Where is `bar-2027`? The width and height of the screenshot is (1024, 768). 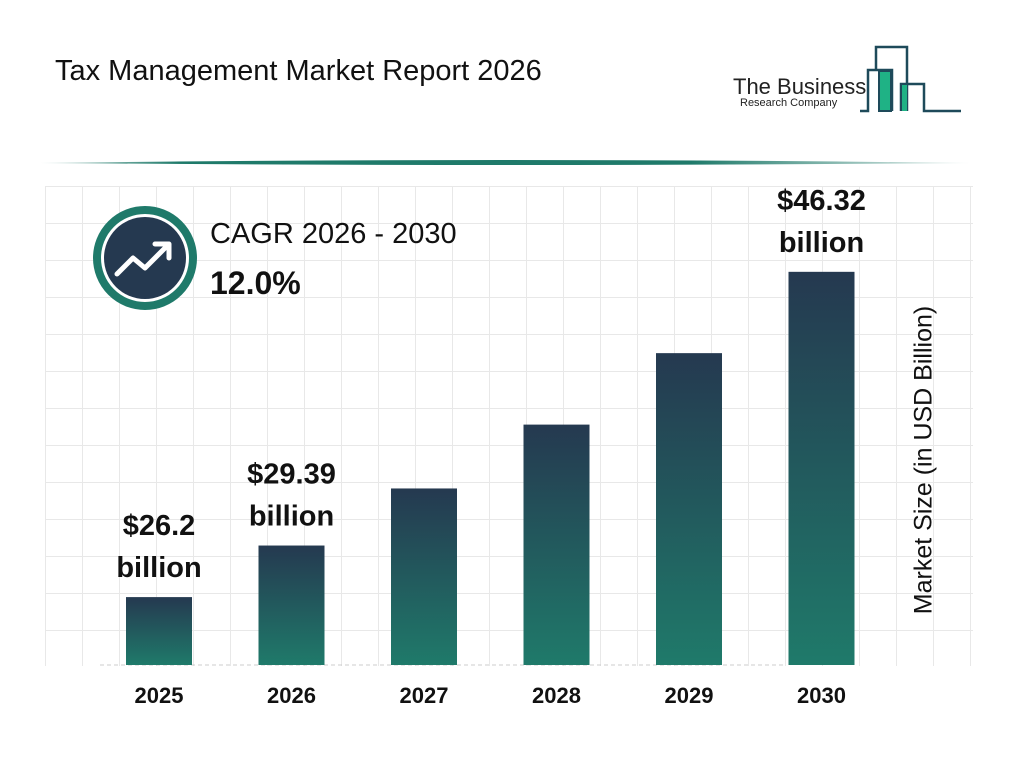
bar-2027 is located at coordinates (424, 576).